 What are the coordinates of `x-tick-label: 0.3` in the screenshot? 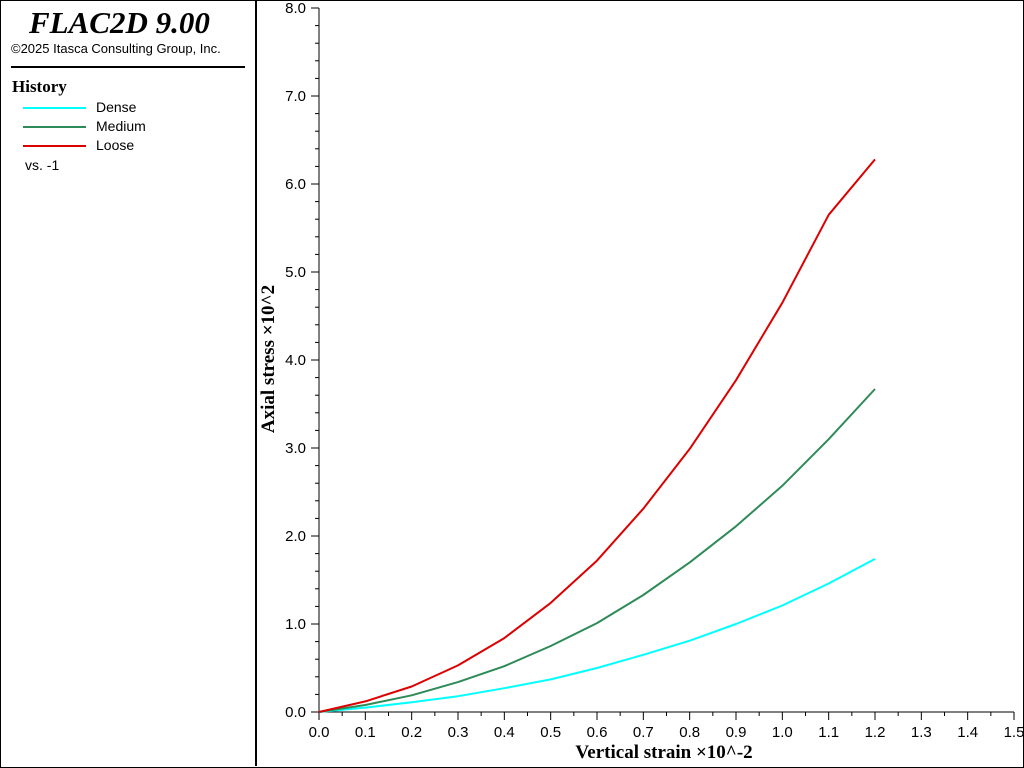 It's located at (458, 732).